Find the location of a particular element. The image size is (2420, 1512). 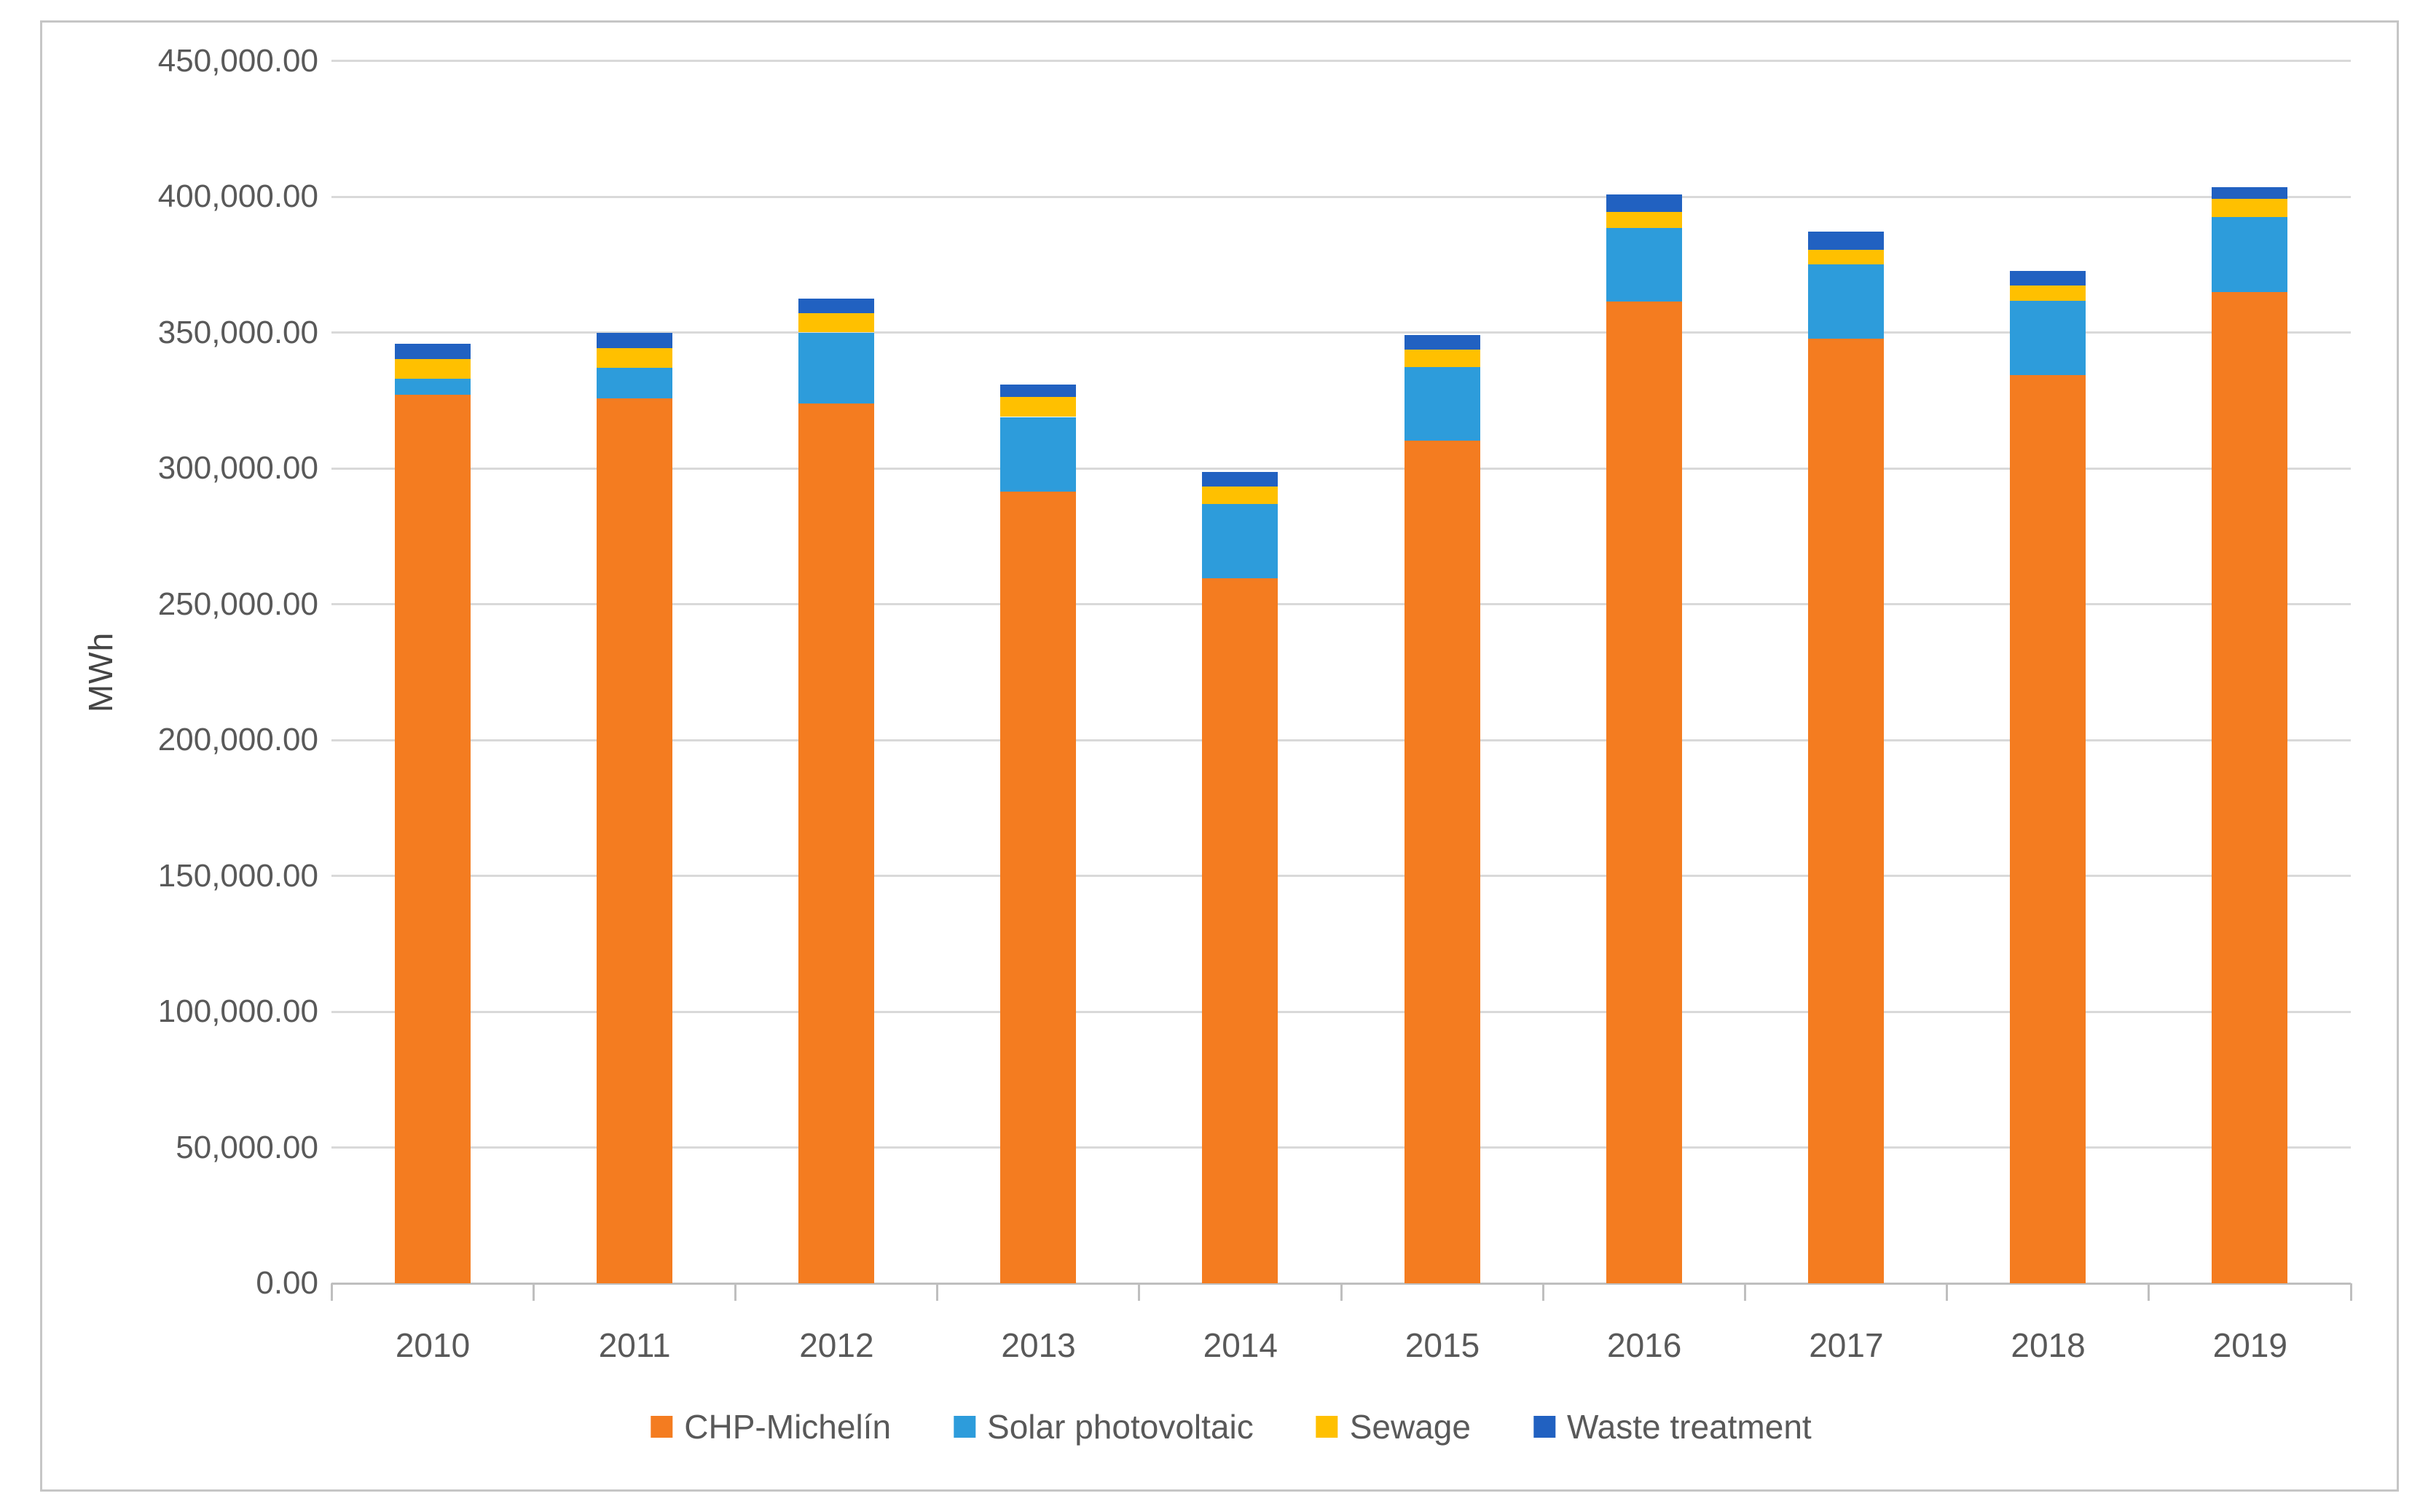

bar-2011-solar-photovoltaic is located at coordinates (634, 382).